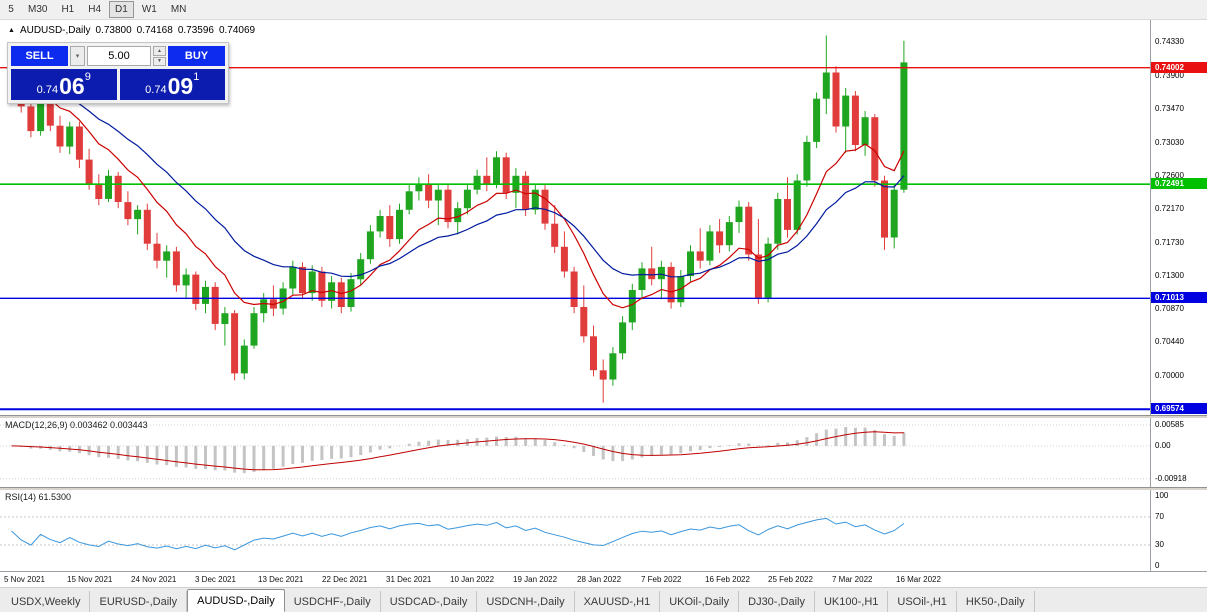 The width and height of the screenshot is (1207, 612). What do you see at coordinates (790, 579) in the screenshot?
I see `date-label: 25 Feb 2022` at bounding box center [790, 579].